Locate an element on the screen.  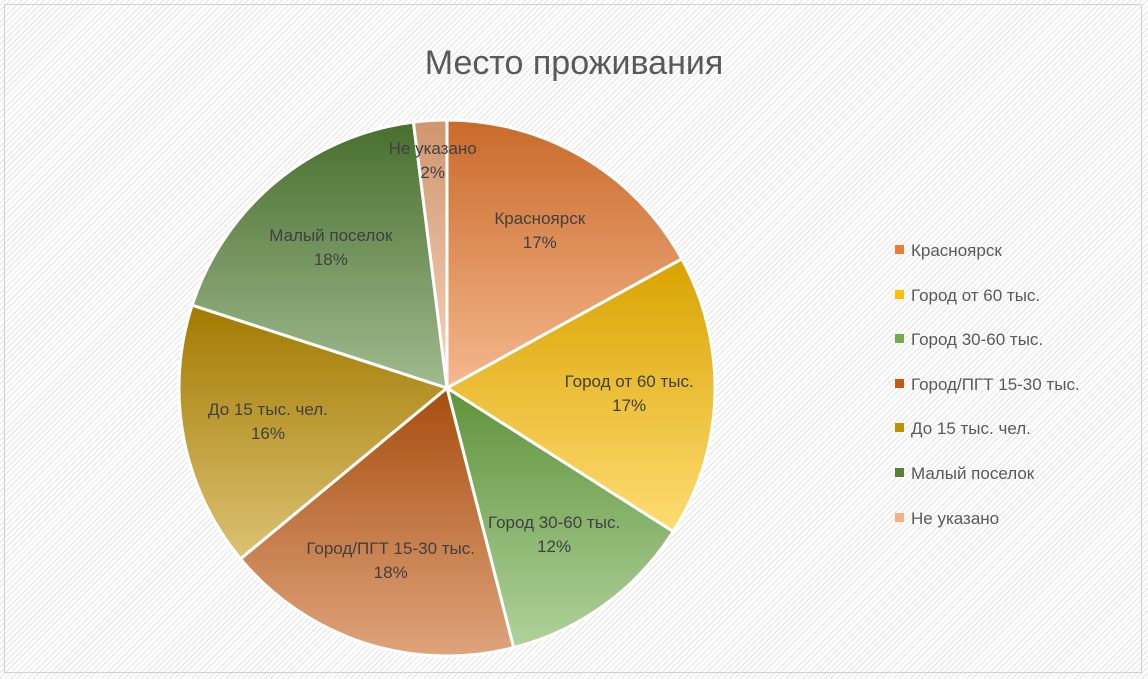
label-category: Город от 60 тыс. is located at coordinates (629, 381).